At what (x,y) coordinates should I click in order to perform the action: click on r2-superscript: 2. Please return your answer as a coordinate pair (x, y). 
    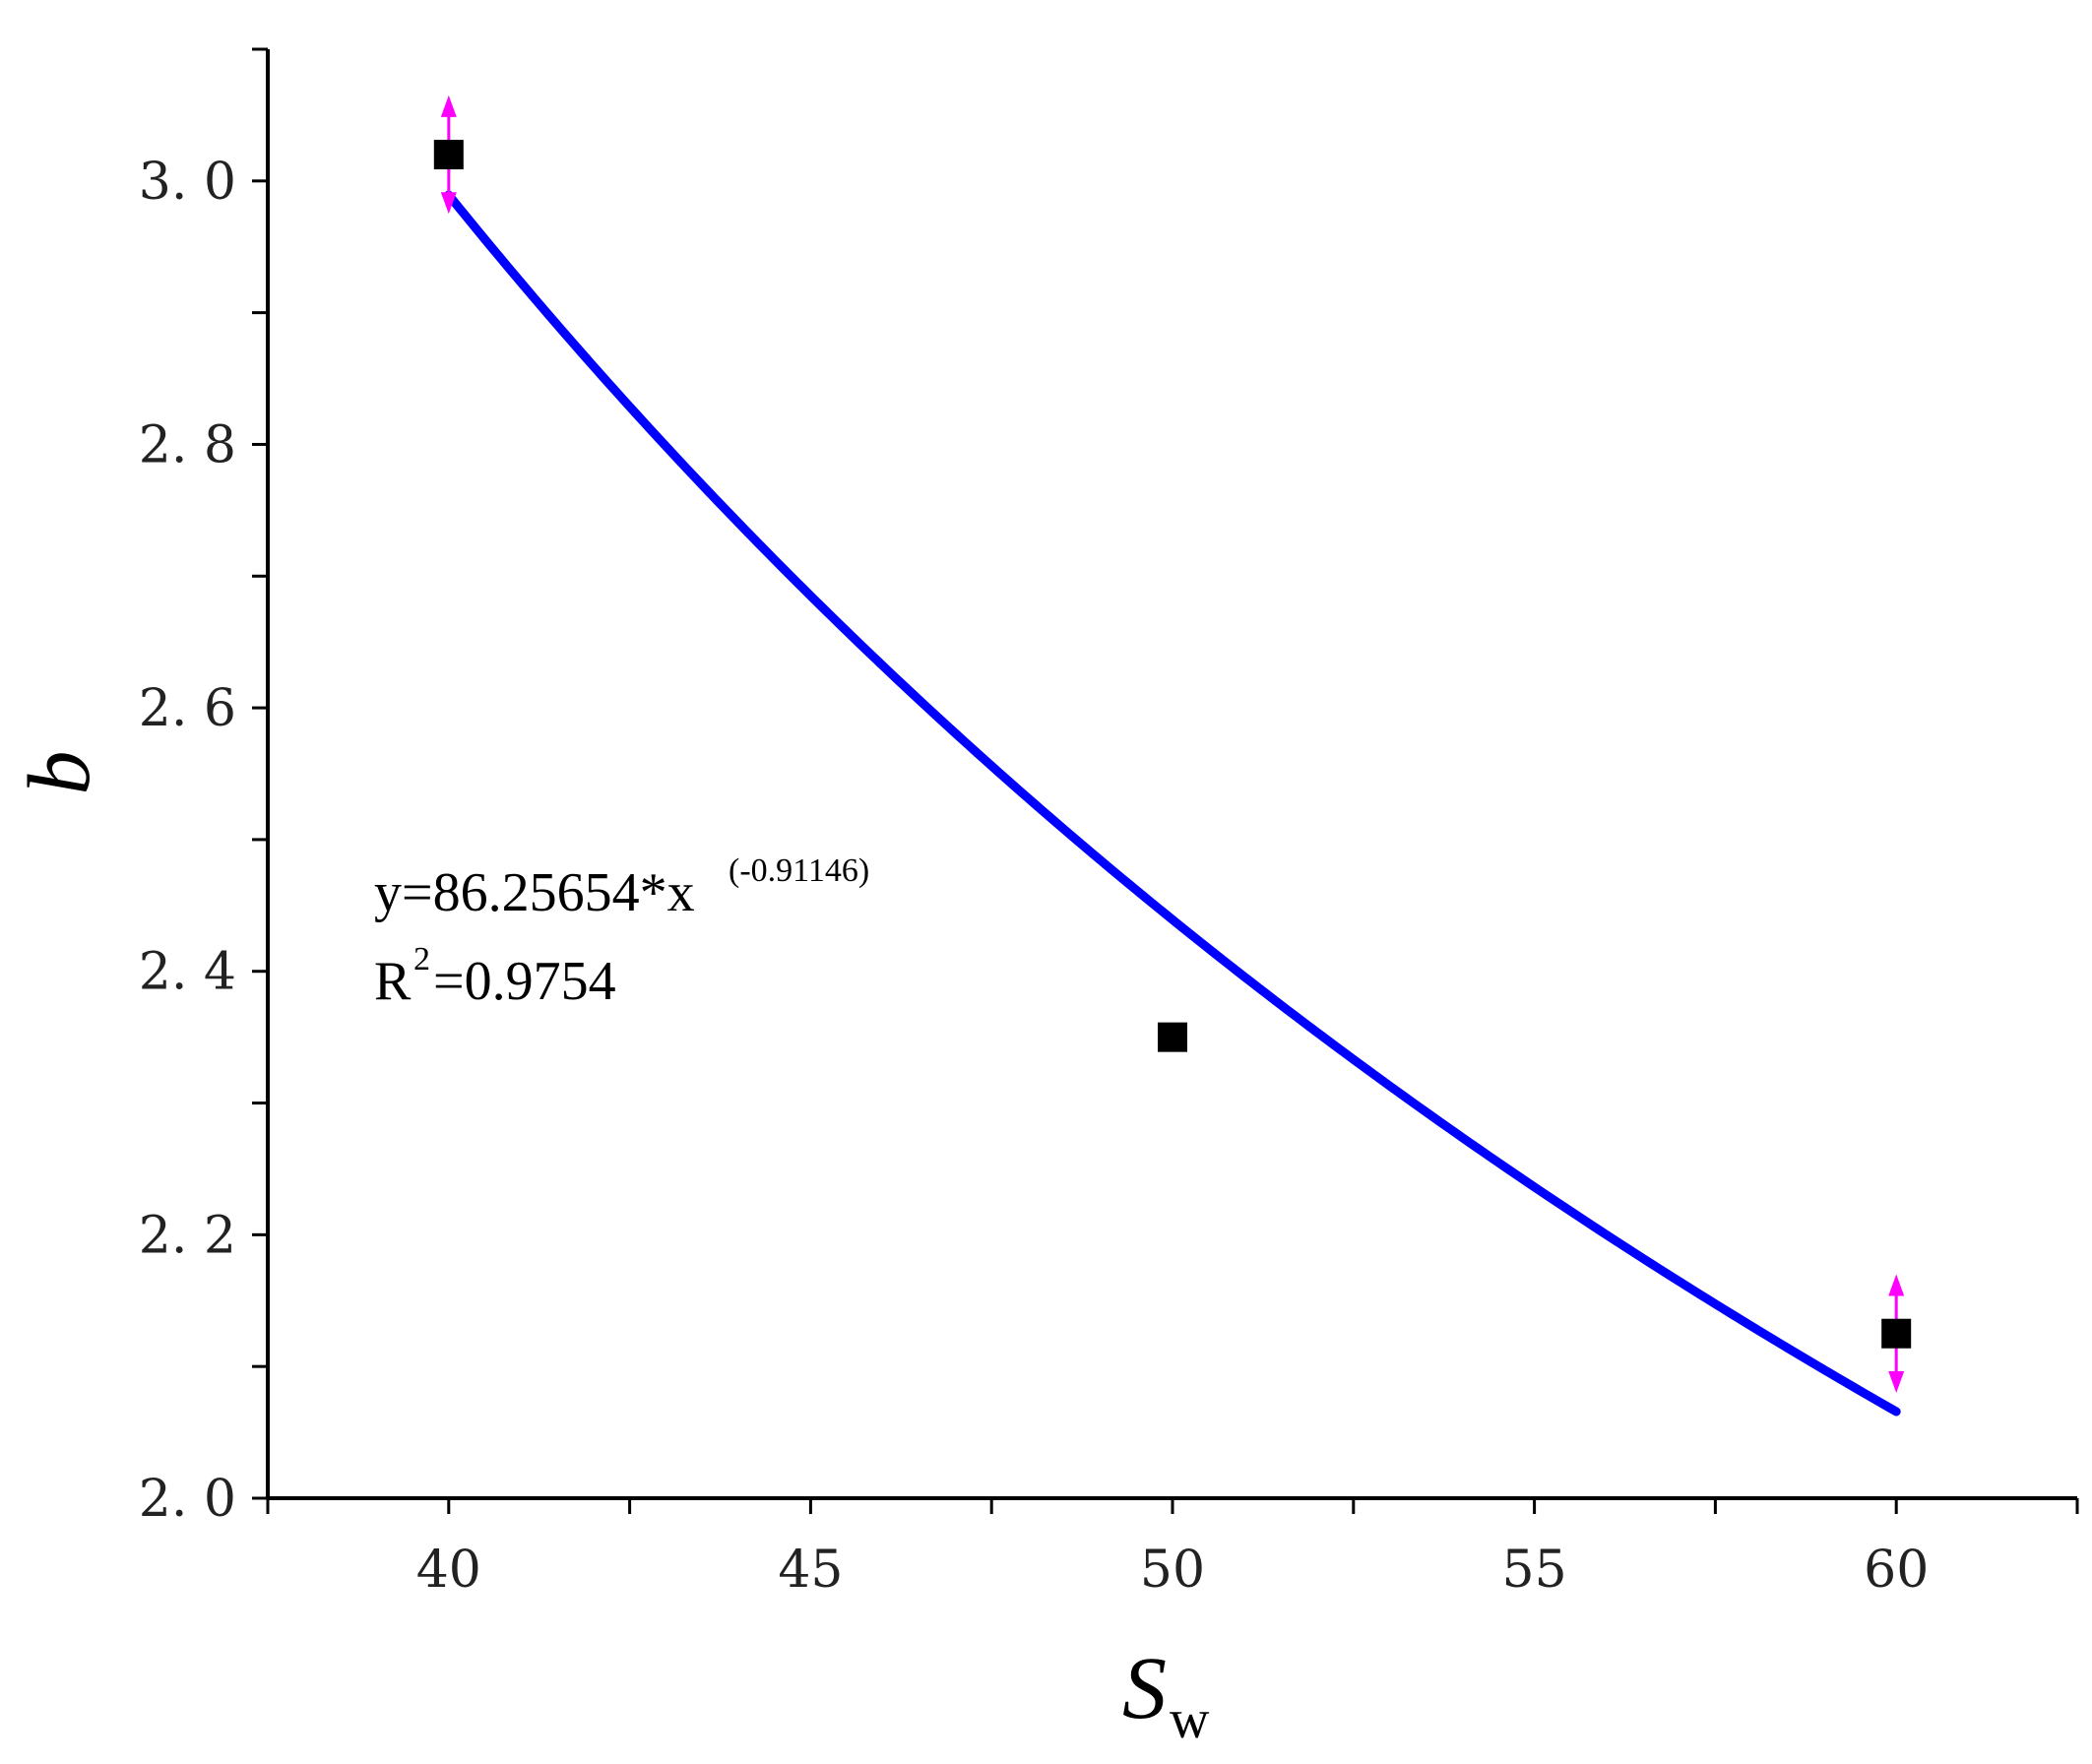
    Looking at the image, I should click on (421, 959).